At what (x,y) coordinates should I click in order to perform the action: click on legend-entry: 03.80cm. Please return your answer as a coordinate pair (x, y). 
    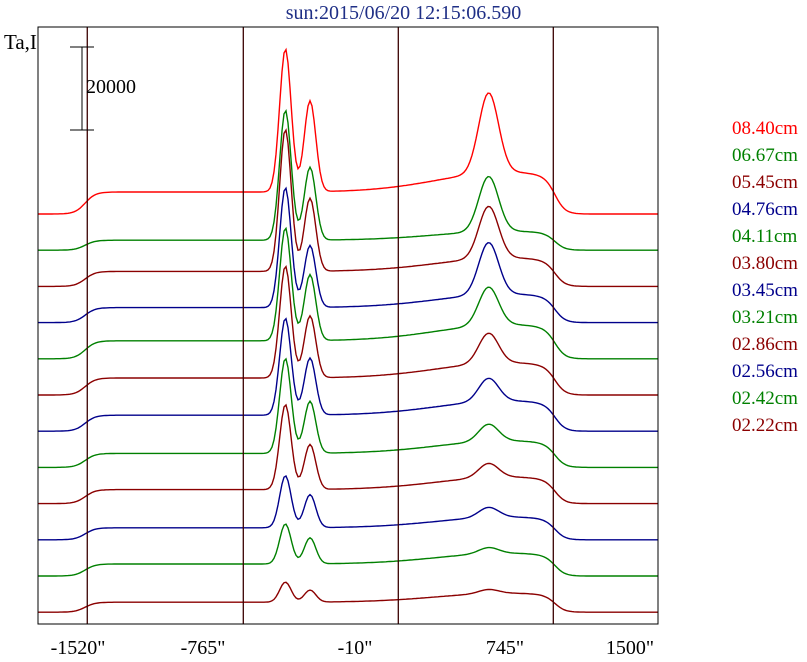
    Looking at the image, I should click on (765, 263).